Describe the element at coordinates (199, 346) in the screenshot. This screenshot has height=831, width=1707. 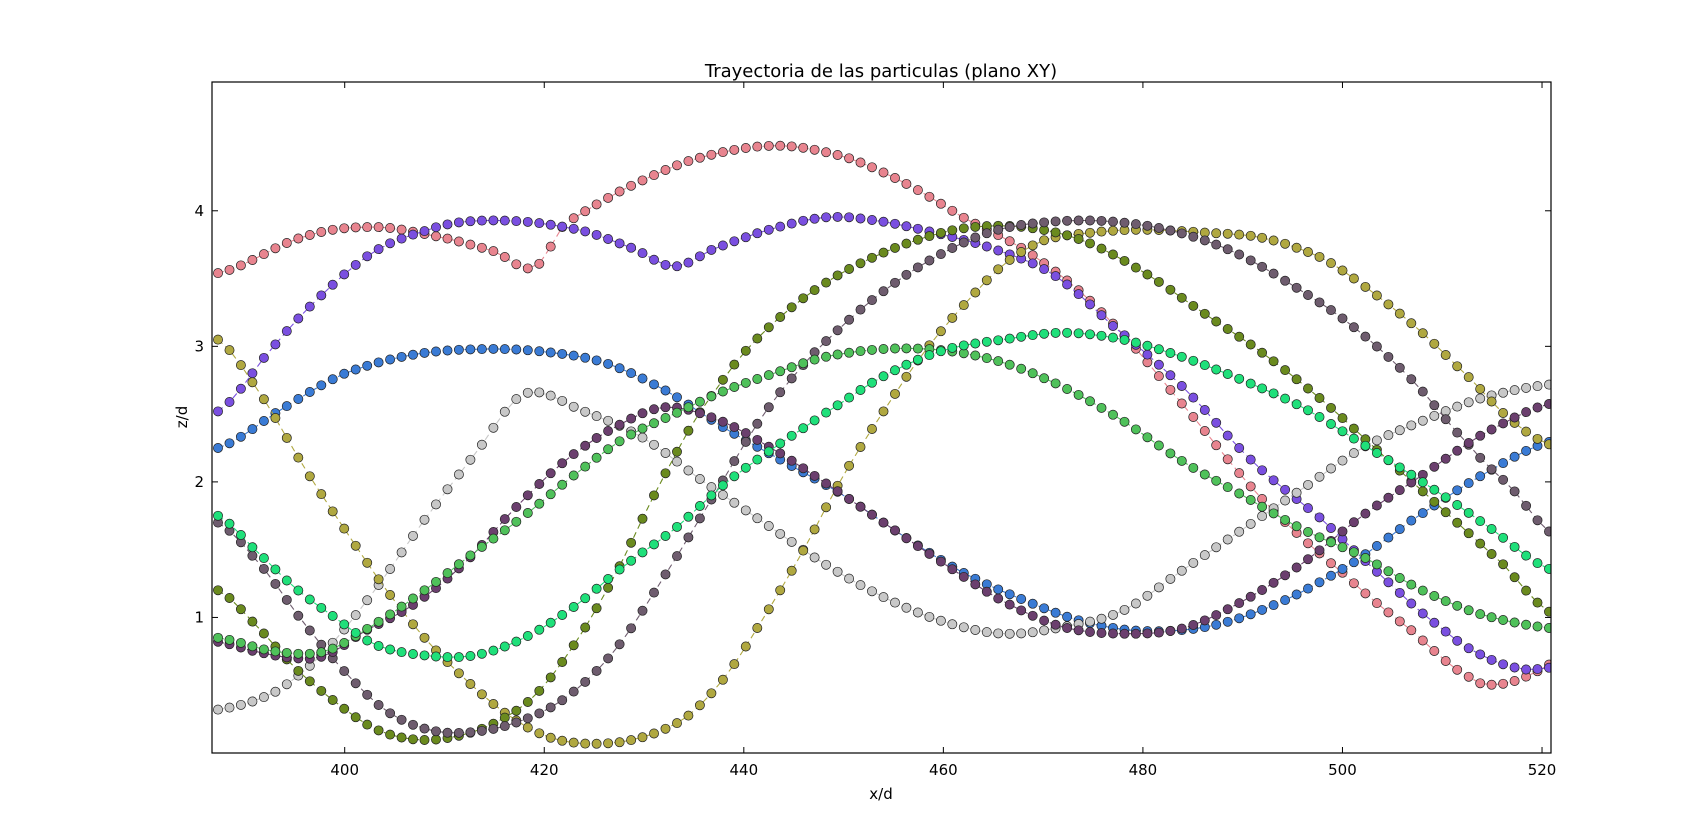
I see `y-tick-label: 3` at that location.